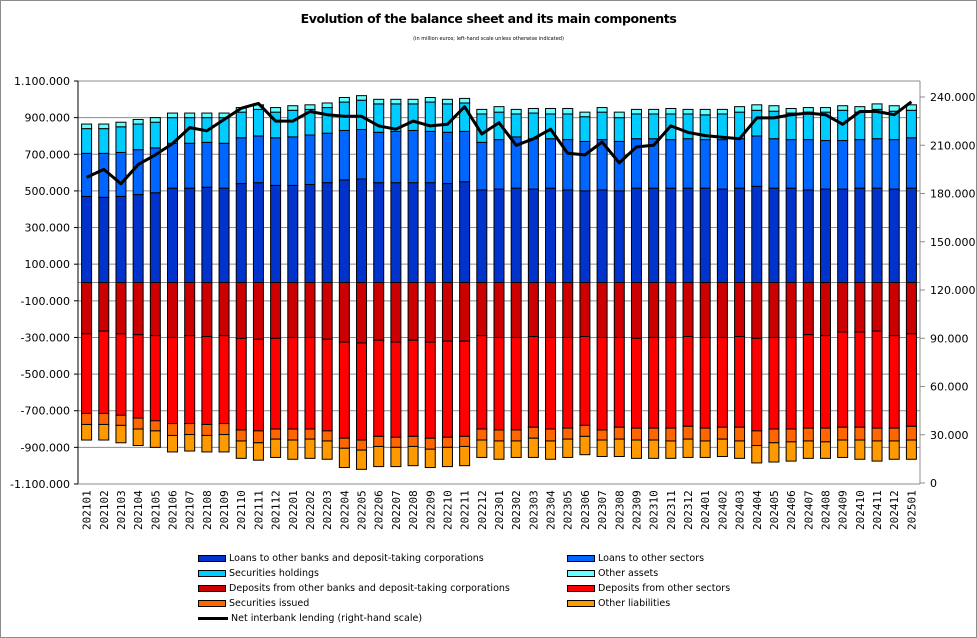 The image size is (977, 638). I want to click on x-tick-label: 202106, so click(173, 510).